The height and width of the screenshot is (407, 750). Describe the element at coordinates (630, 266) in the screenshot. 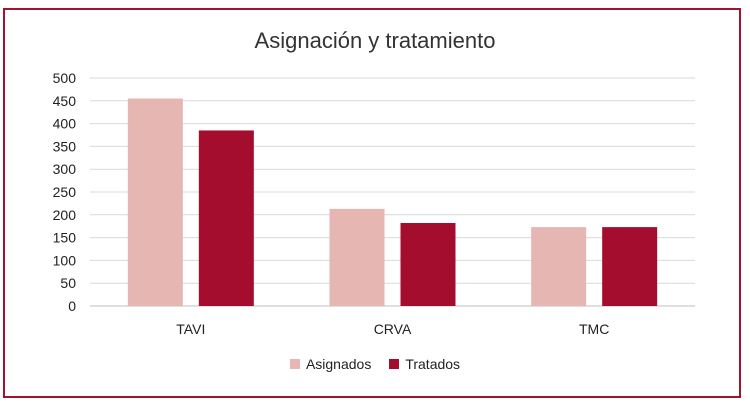

I see `bar-tratados-tmc` at that location.